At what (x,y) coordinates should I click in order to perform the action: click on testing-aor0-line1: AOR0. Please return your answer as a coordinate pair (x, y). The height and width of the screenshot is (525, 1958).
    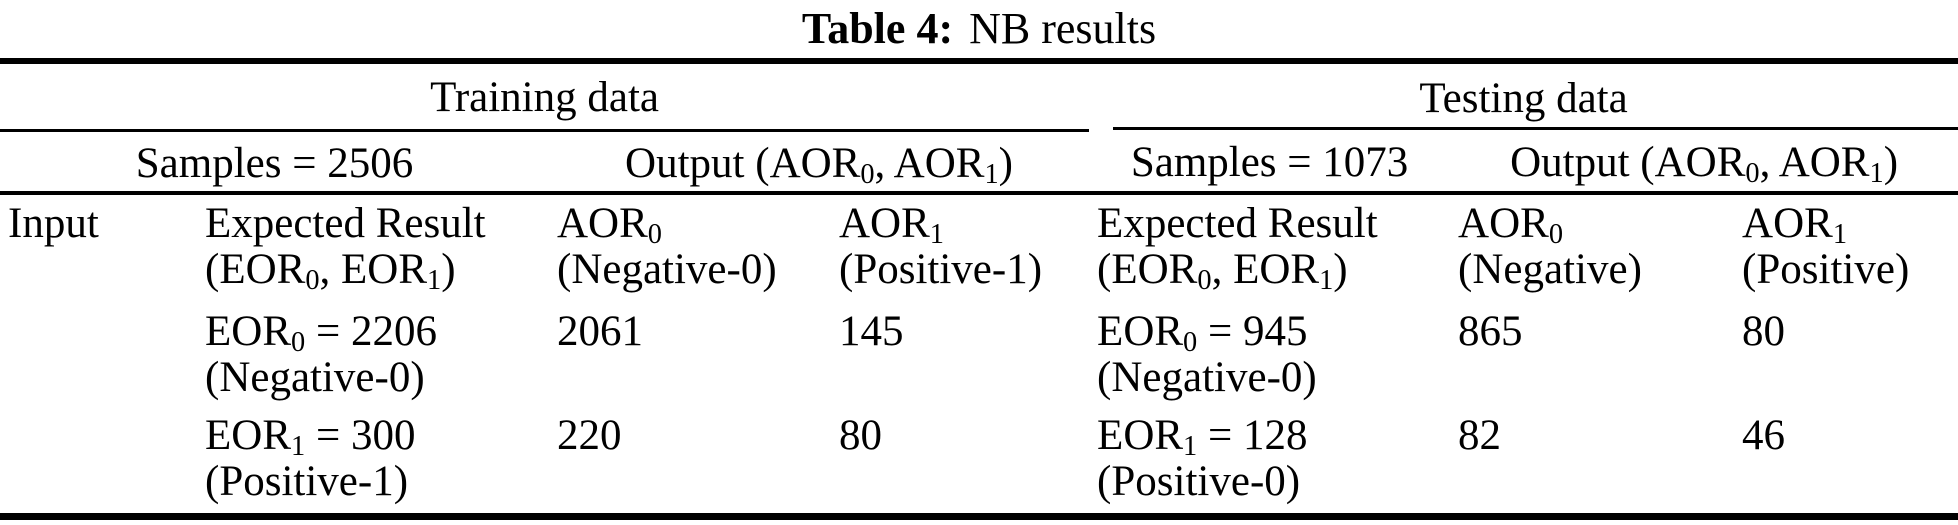
    Looking at the image, I should click on (1511, 225).